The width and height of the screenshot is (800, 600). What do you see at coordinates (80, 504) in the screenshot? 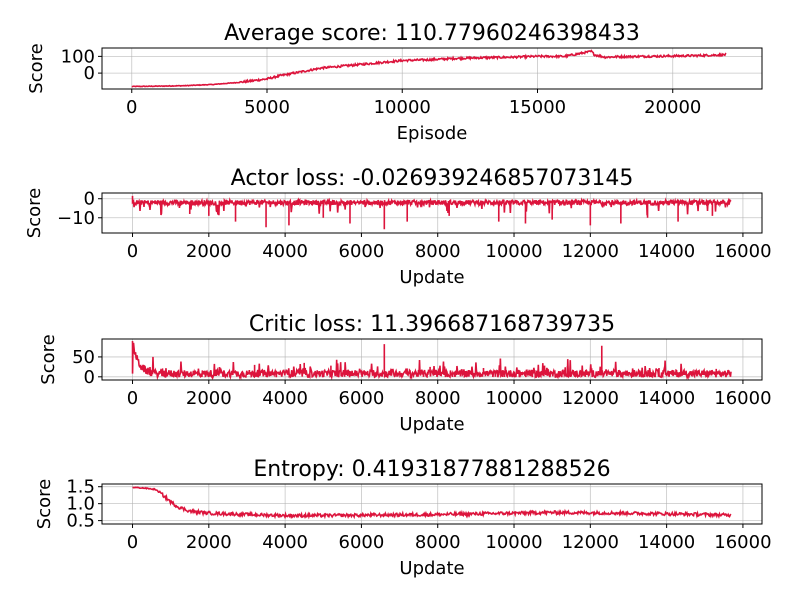
I see `y-tick-label: 1.0` at bounding box center [80, 504].